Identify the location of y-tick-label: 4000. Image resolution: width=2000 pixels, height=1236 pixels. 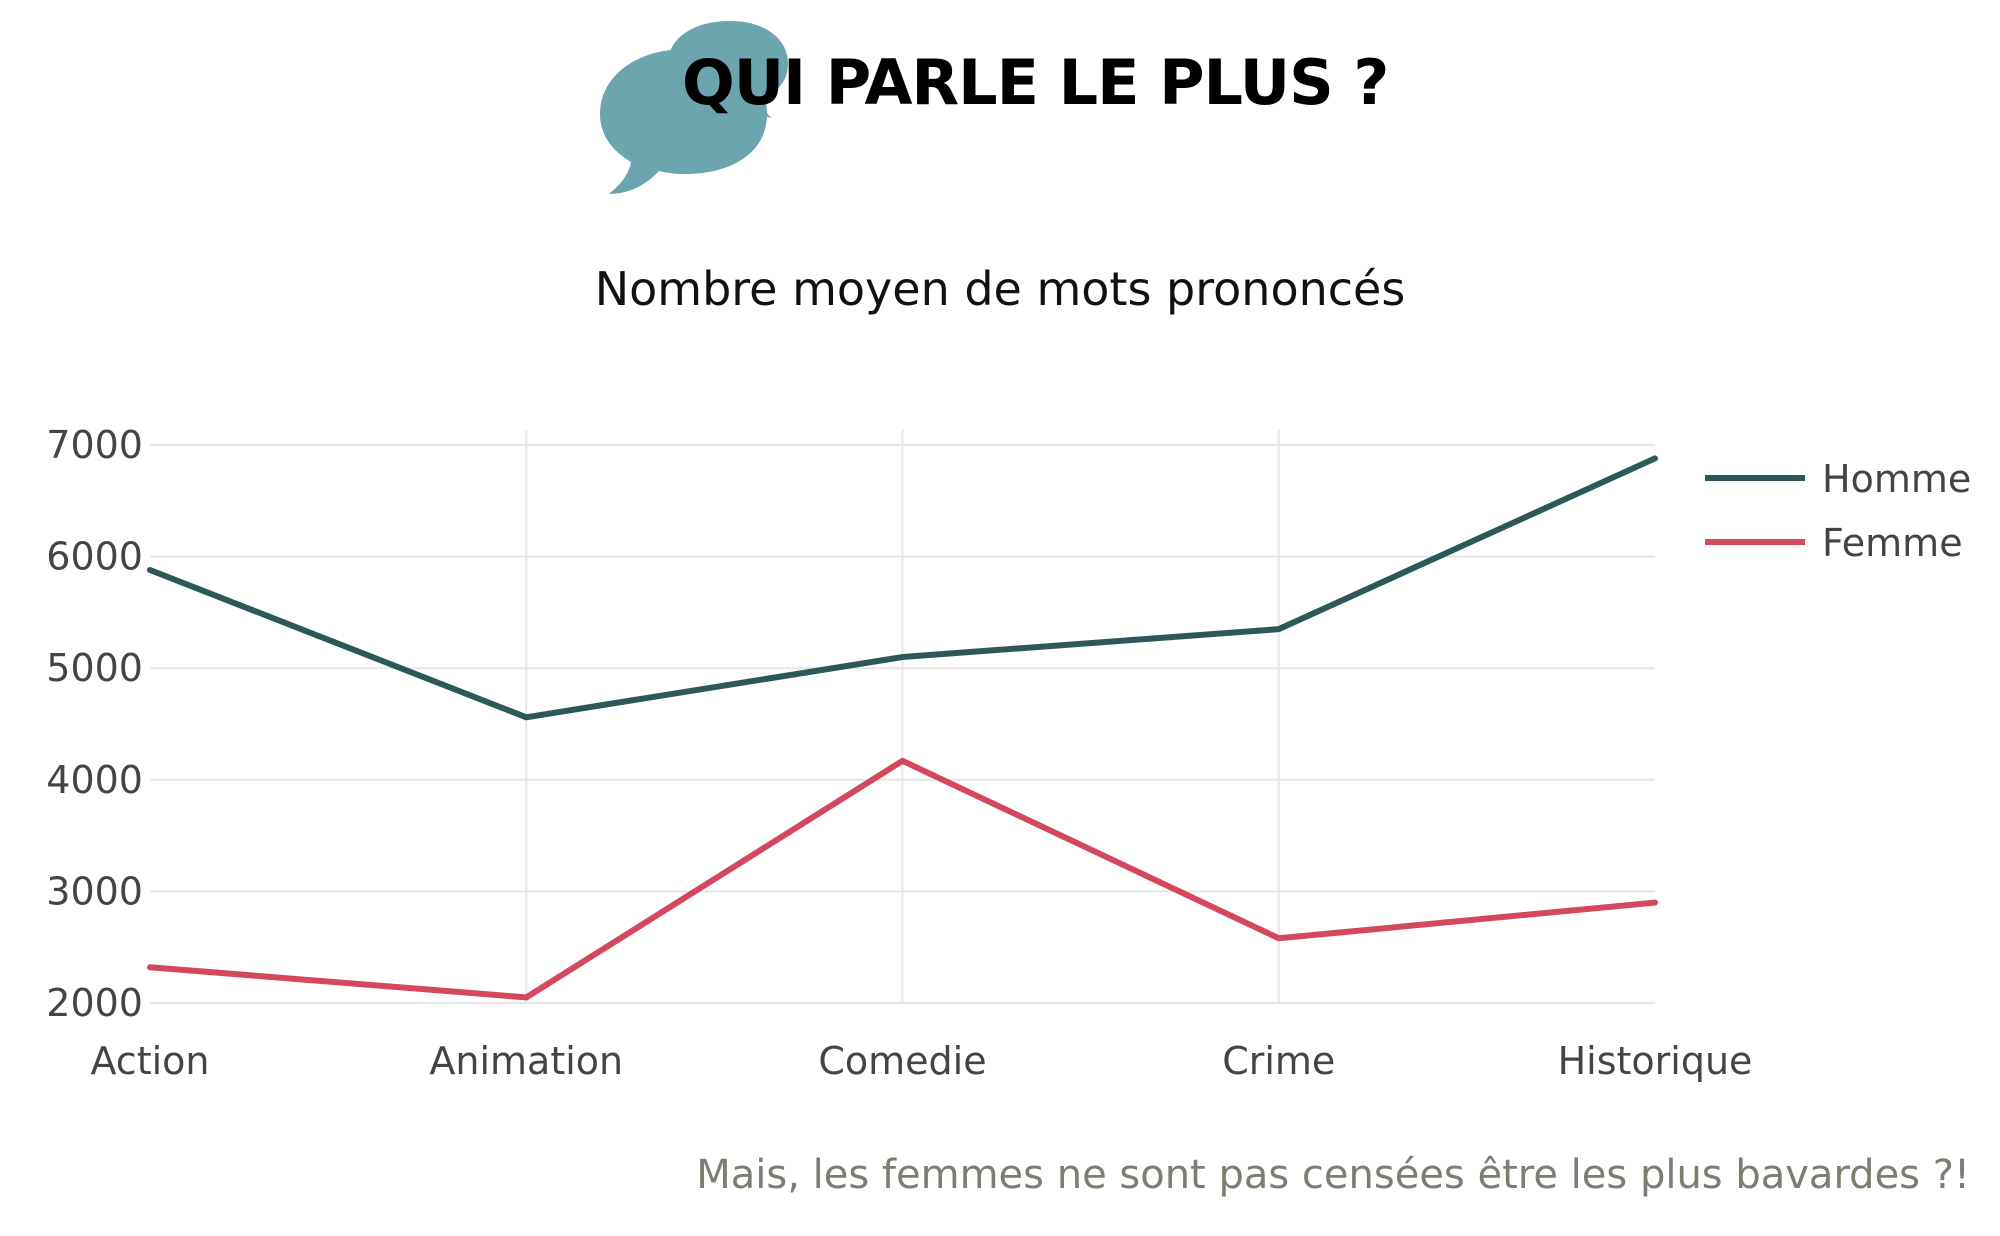
(94, 780).